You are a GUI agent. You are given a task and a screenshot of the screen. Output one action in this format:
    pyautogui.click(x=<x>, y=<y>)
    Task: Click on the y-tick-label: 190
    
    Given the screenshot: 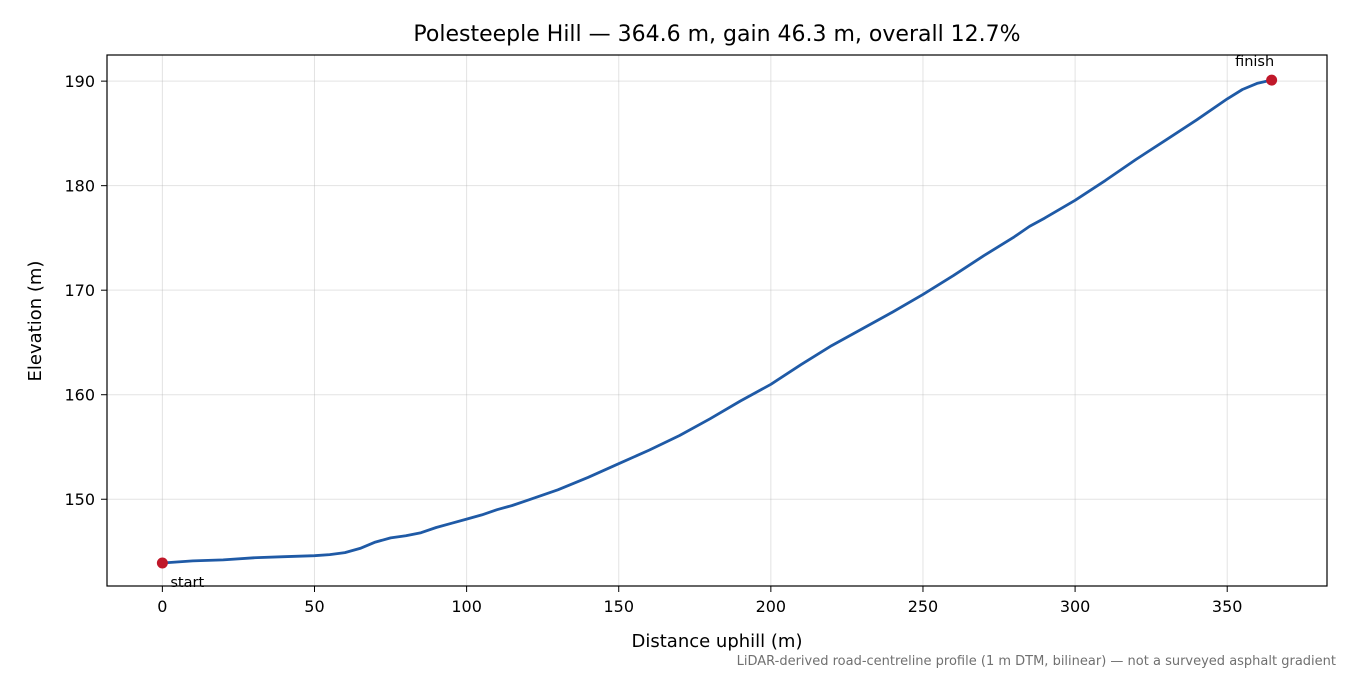 What is the action you would take?
    pyautogui.click(x=79, y=81)
    